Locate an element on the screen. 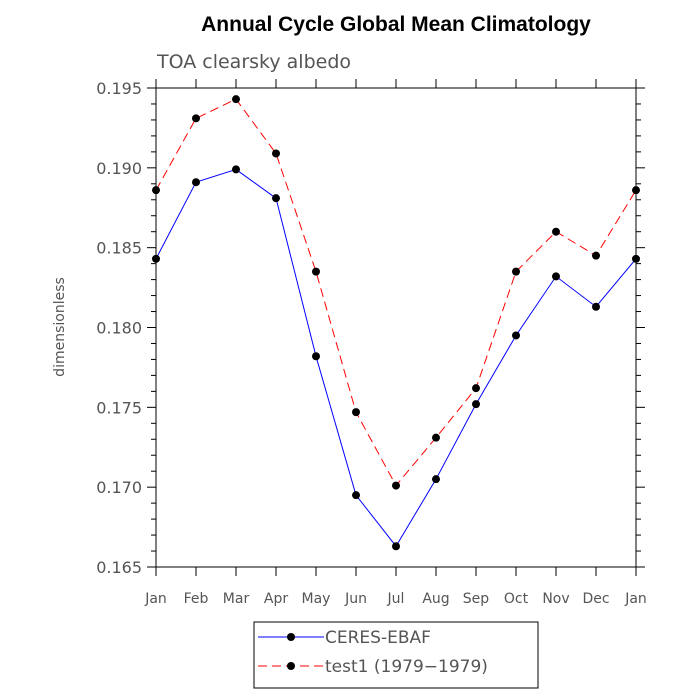  x-tick-label: May is located at coordinates (316, 599).